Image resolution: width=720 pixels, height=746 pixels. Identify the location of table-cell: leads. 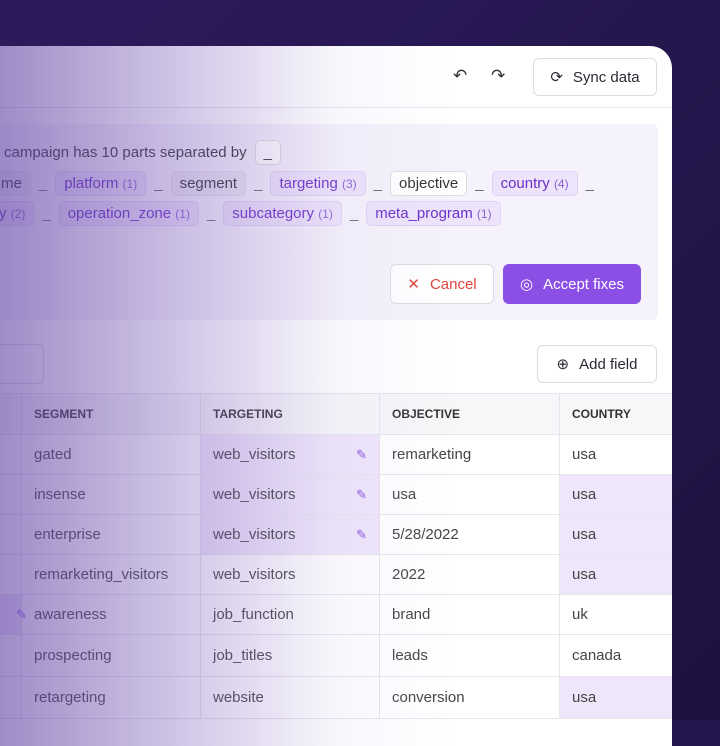
(470, 655).